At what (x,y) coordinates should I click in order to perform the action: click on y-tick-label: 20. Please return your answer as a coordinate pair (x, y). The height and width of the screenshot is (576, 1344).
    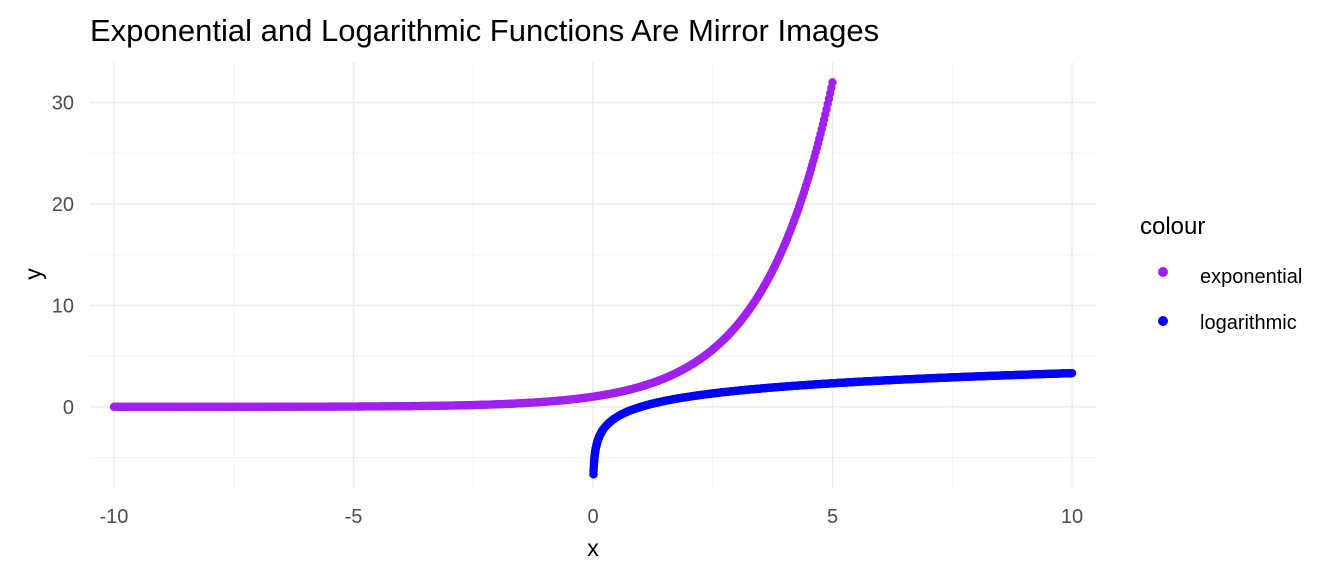
    Looking at the image, I should click on (63, 205).